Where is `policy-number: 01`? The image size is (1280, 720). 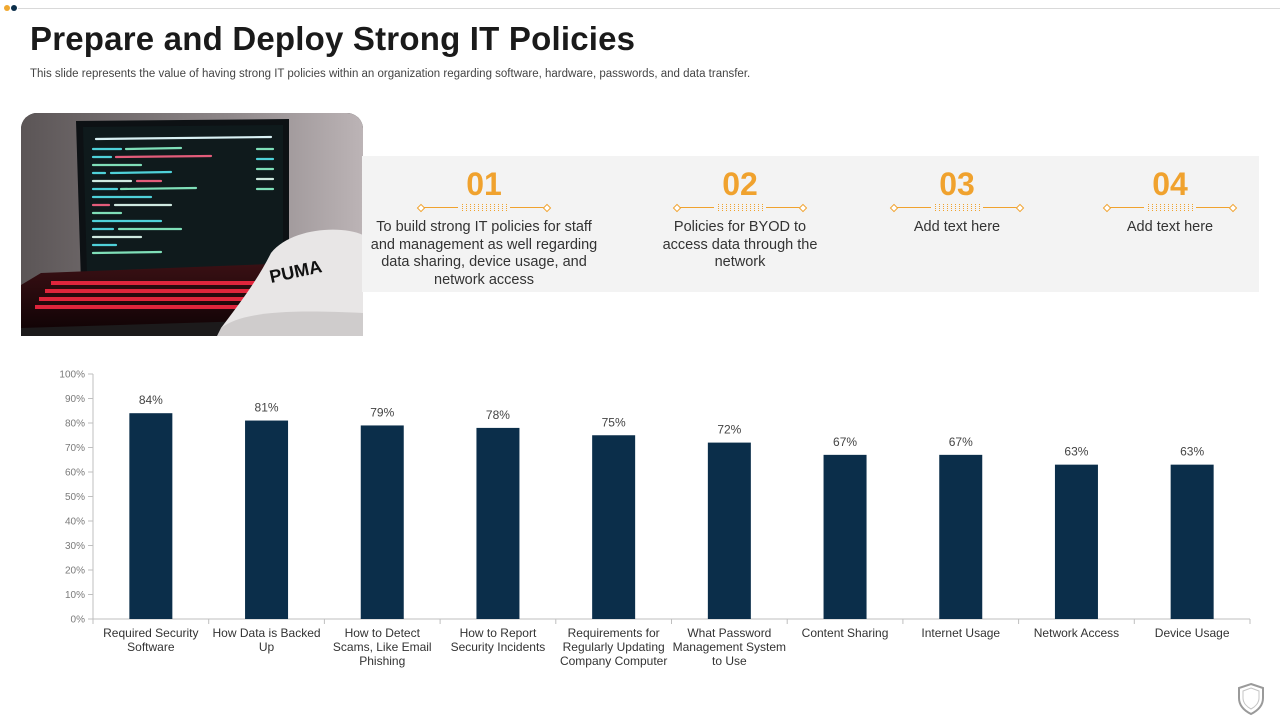
policy-number: 01 is located at coordinates (484, 184).